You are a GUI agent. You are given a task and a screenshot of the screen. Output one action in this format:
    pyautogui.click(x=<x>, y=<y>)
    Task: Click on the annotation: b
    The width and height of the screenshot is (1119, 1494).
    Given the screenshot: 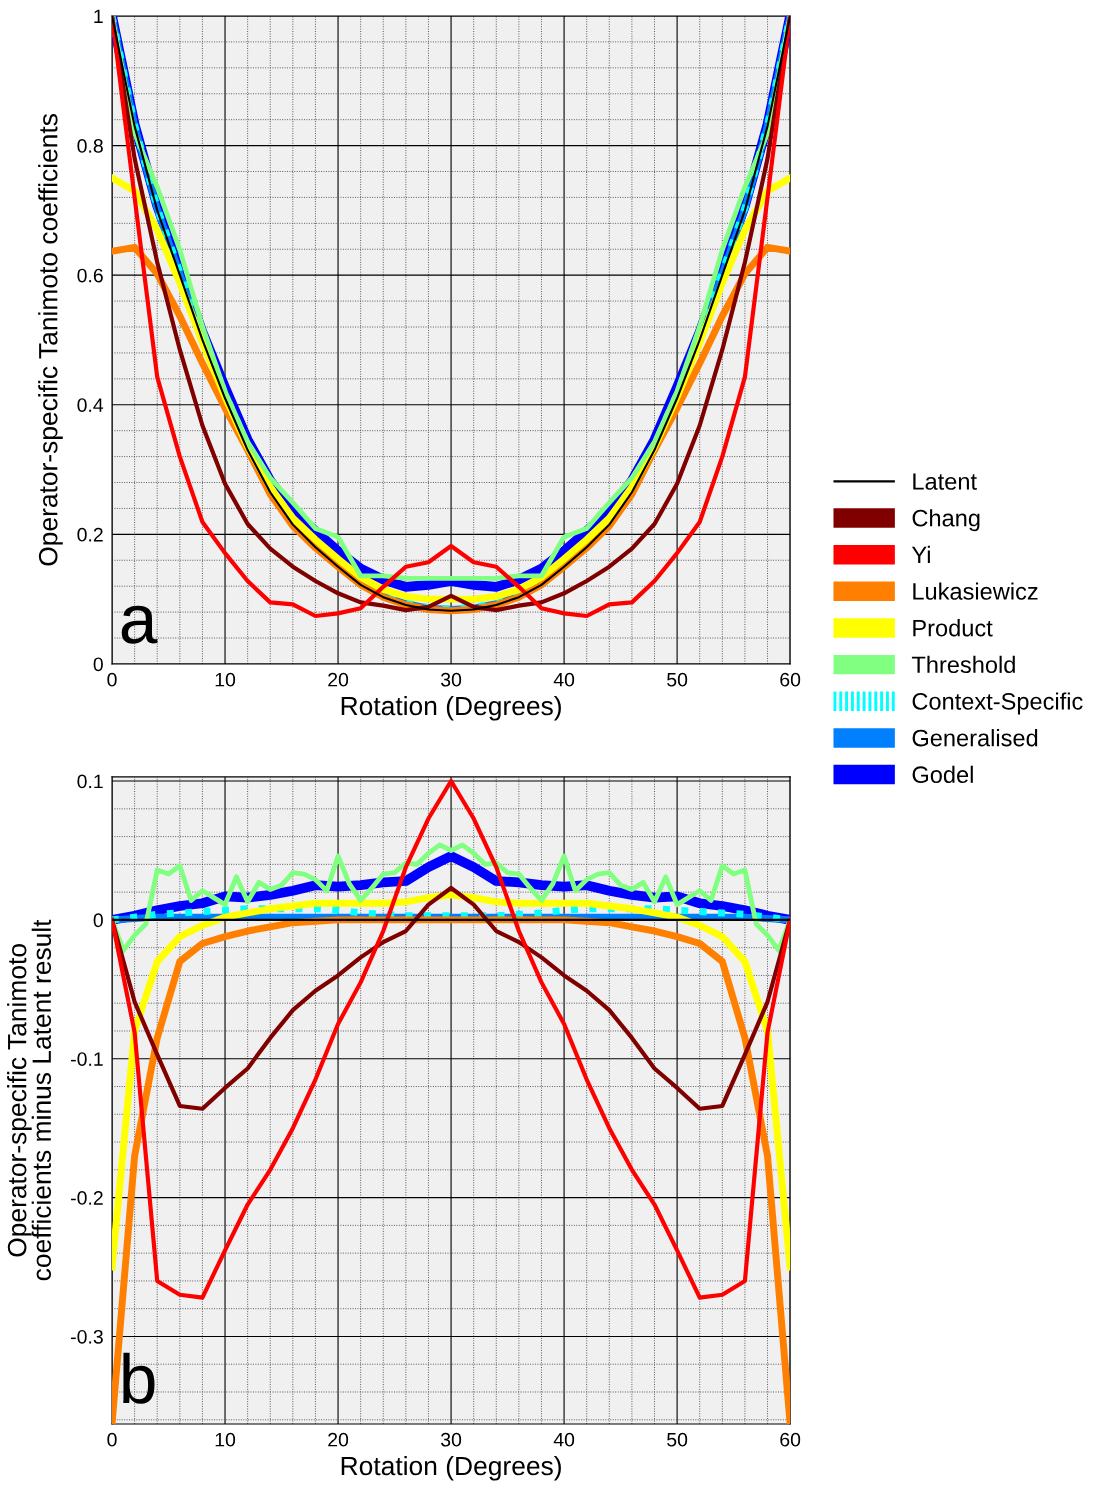 What is the action you would take?
    pyautogui.click(x=139, y=1378)
    